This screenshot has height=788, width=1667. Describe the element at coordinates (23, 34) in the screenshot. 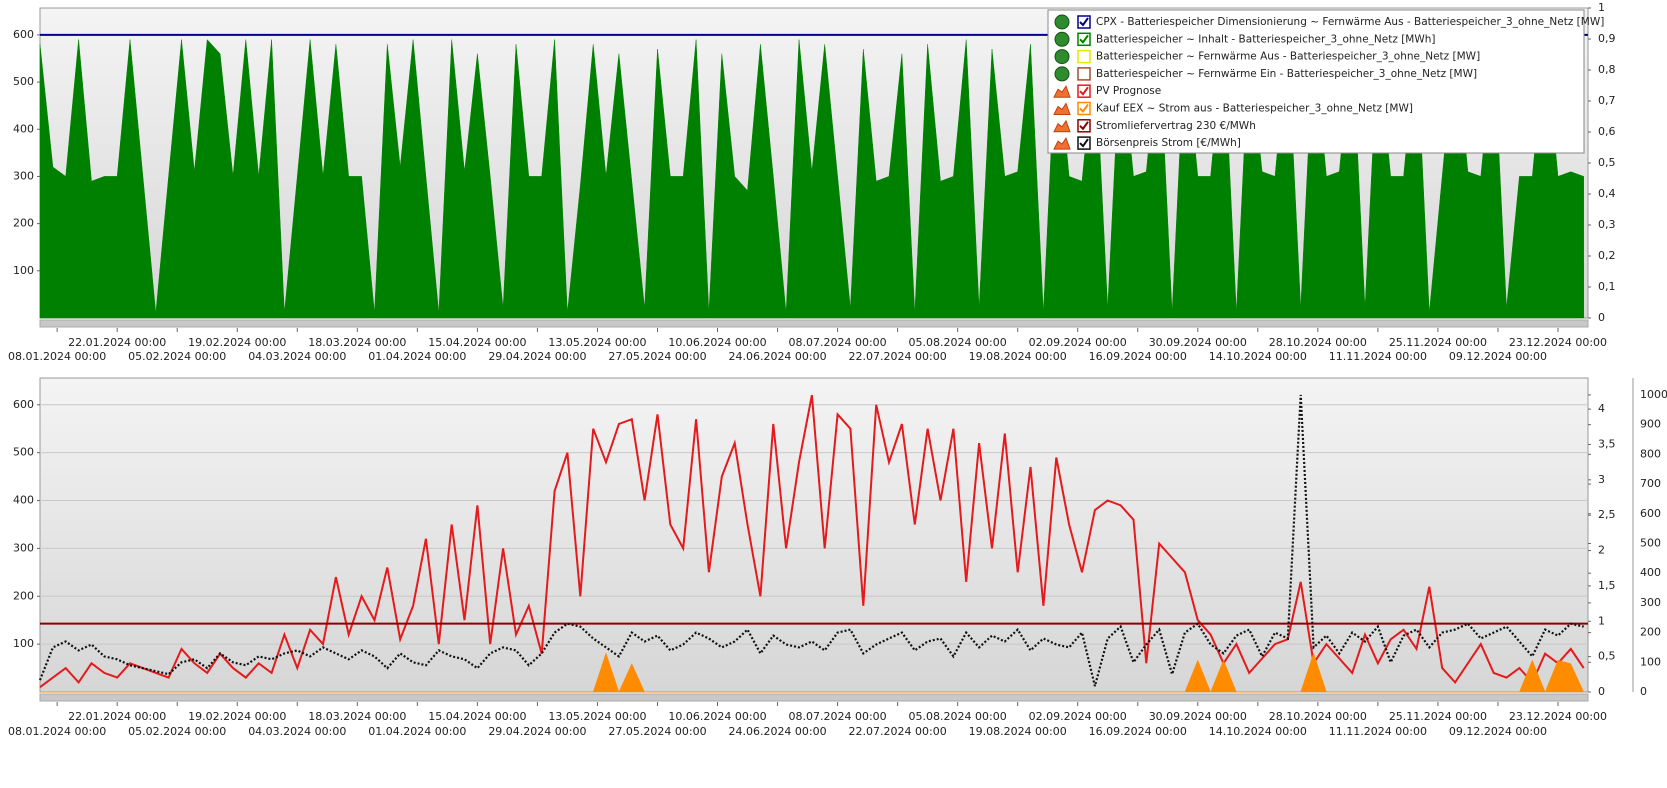

I see `y-tick-label: 600` at that location.